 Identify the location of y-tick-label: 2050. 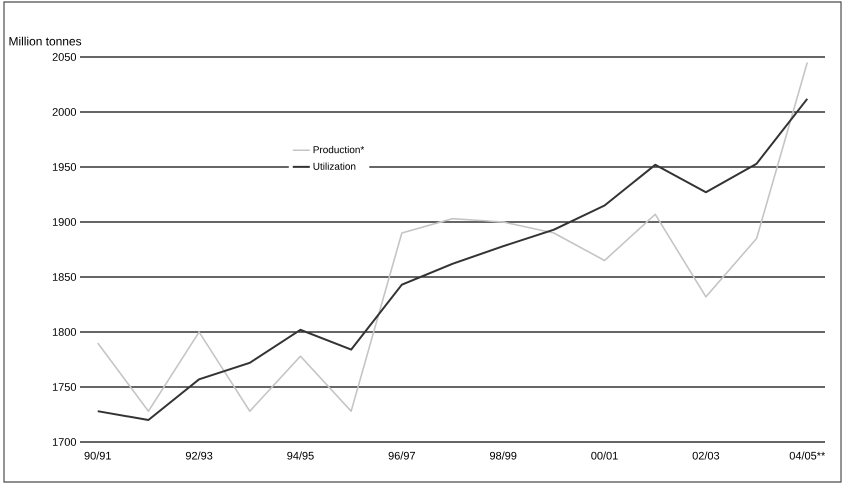
(64, 57).